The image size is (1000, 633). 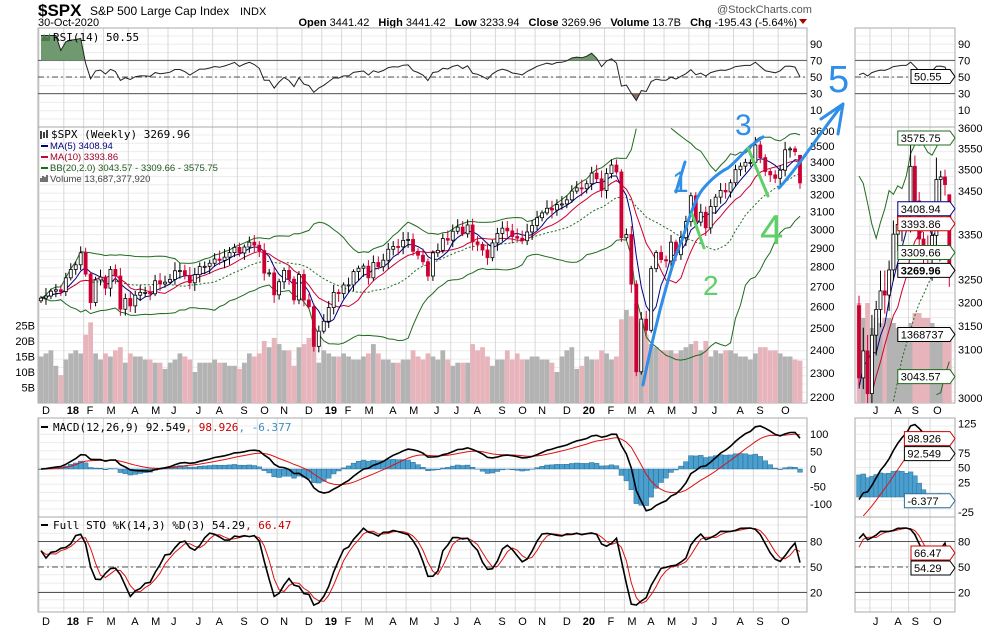 I want to click on date-axis-label: S, so click(x=501, y=411).